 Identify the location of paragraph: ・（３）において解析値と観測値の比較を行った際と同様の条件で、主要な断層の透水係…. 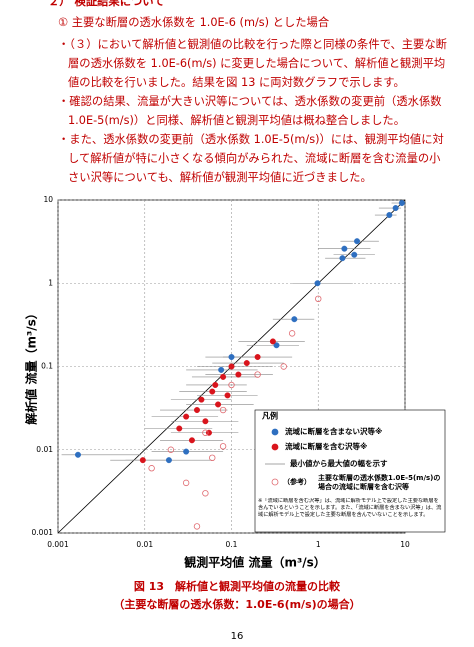
(252, 63).